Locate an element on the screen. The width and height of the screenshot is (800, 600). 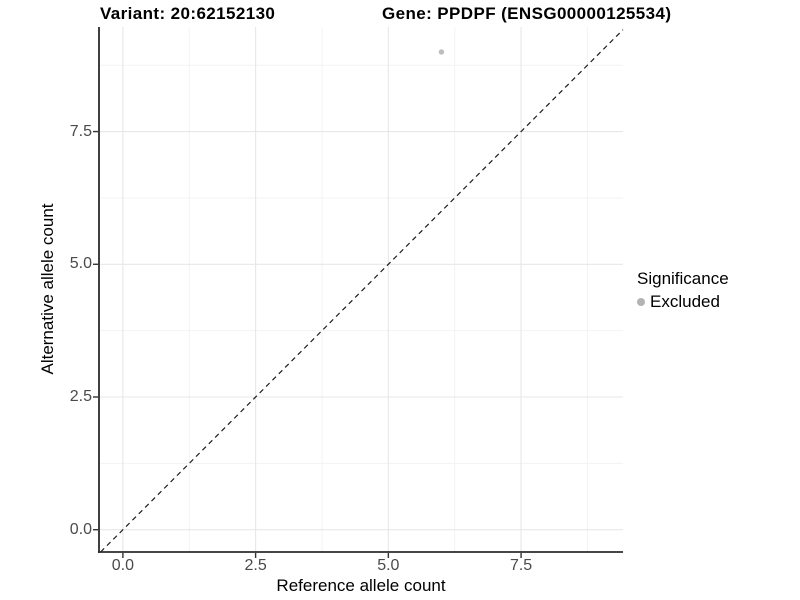
data-point is located at coordinates (441, 52).